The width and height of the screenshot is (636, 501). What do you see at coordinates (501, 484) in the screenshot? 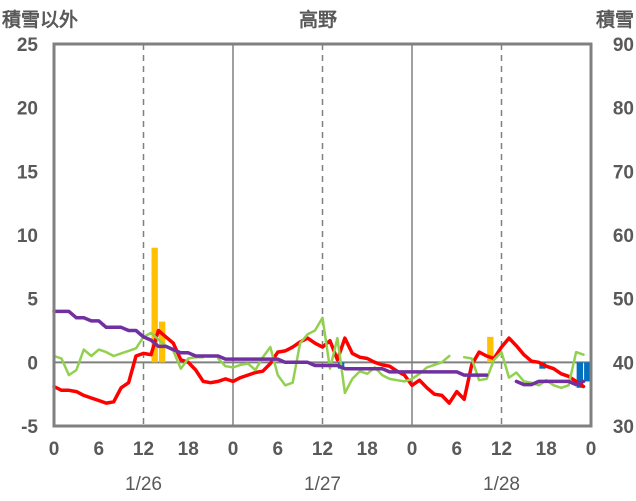
I see `date-label: 1/28` at bounding box center [501, 484].